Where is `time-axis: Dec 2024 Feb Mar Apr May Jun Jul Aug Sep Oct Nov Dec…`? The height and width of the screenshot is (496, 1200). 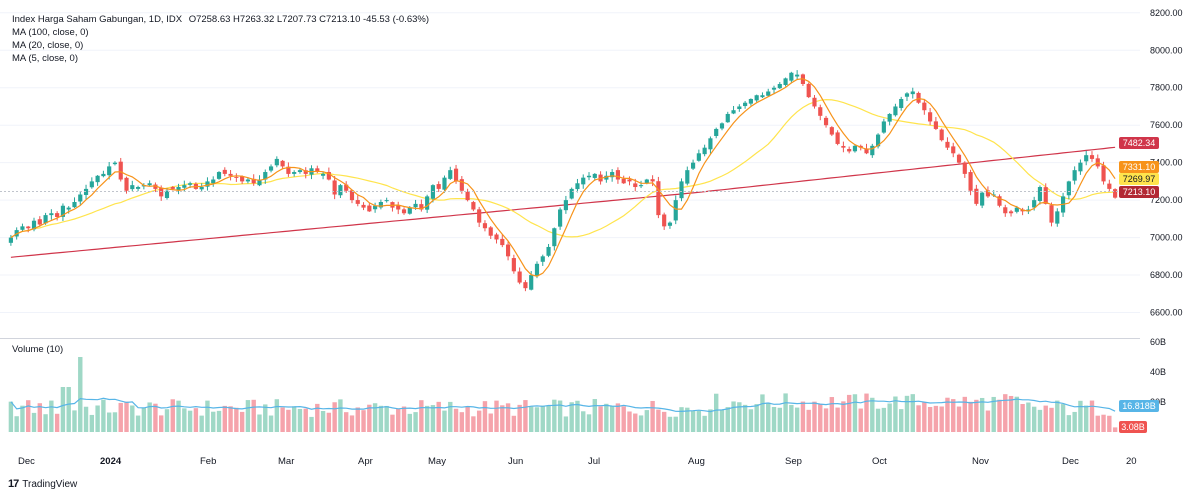 time-axis: Dec 2024 Feb Mar Apr May Jun Jul Aug Sep Oct Nov Dec… is located at coordinates (577, 461).